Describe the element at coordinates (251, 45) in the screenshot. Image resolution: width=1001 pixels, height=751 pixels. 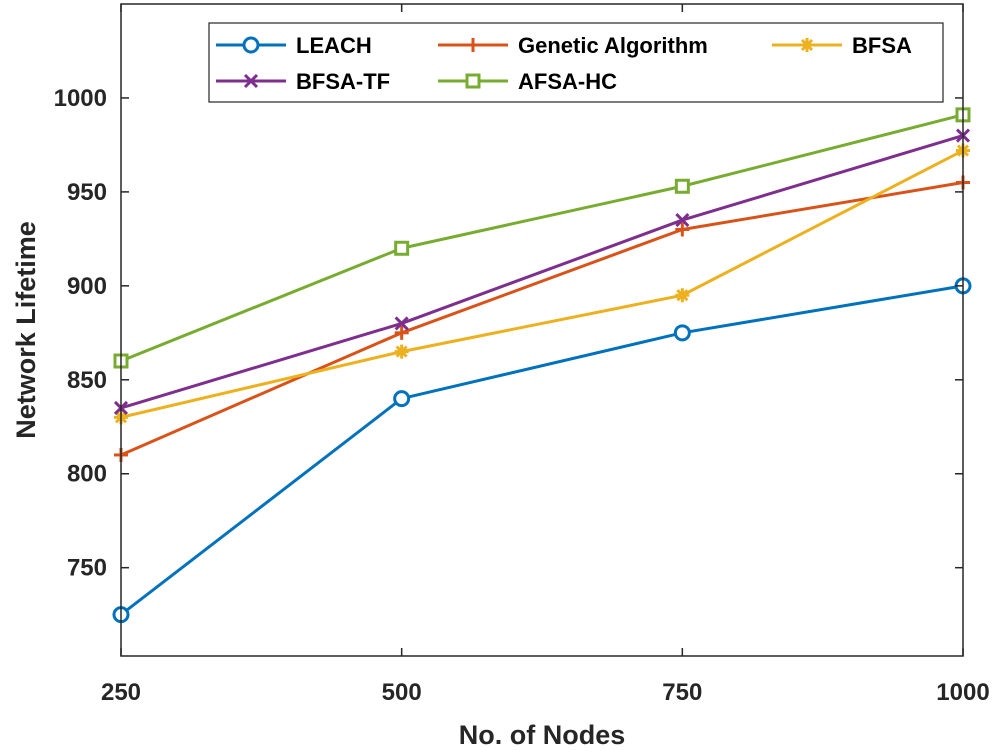
I see `legend-marker-leach` at that location.